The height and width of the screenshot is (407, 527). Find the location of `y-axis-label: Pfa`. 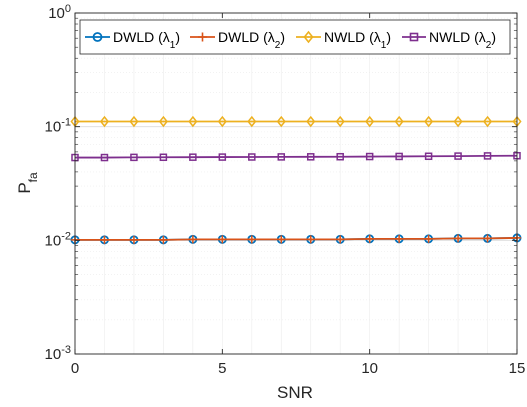

y-axis-label: Pfa is located at coordinates (27, 183).